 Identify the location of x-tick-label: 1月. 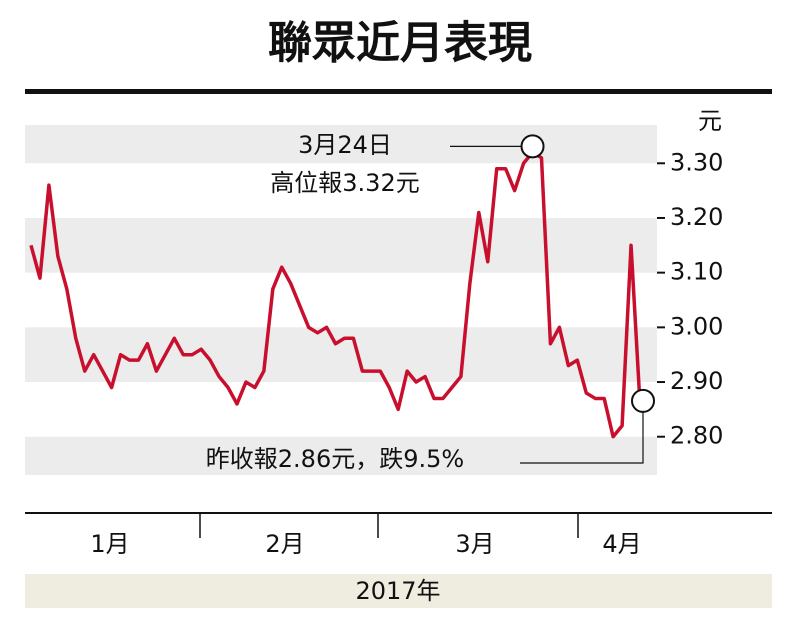
(109, 544).